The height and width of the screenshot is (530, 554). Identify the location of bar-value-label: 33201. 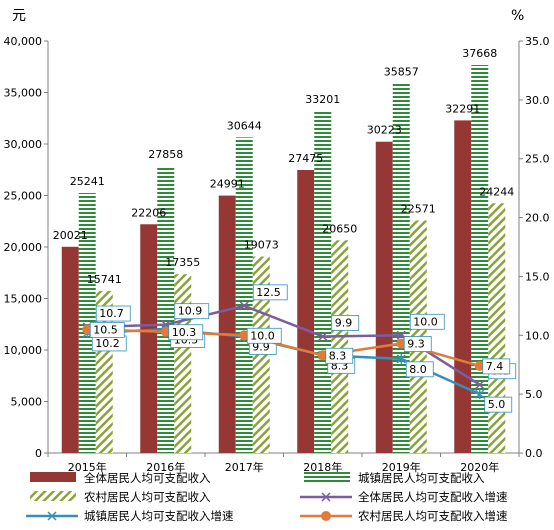
(322, 99).